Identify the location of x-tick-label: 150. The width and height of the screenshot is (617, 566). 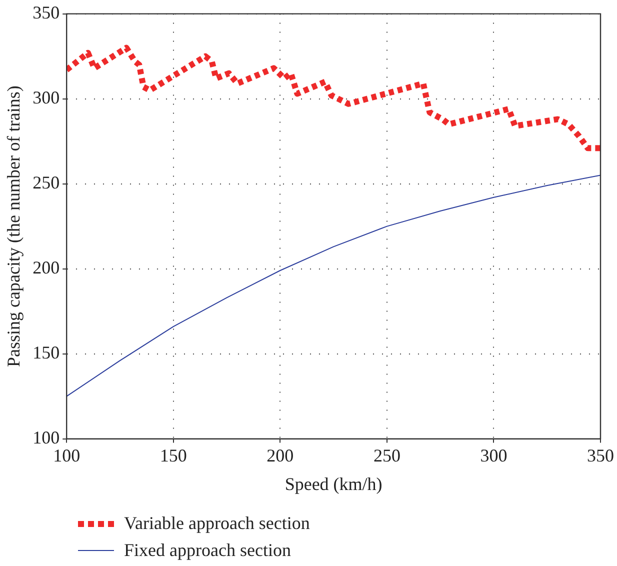
(173, 455).